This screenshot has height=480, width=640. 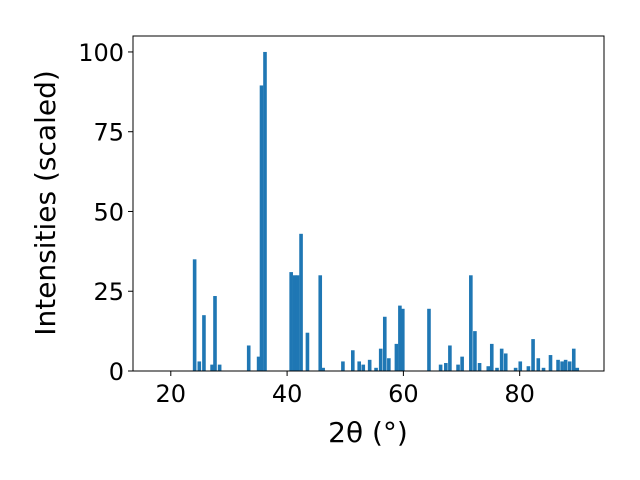 I want to click on y-tick-label: 100, so click(x=101, y=53).